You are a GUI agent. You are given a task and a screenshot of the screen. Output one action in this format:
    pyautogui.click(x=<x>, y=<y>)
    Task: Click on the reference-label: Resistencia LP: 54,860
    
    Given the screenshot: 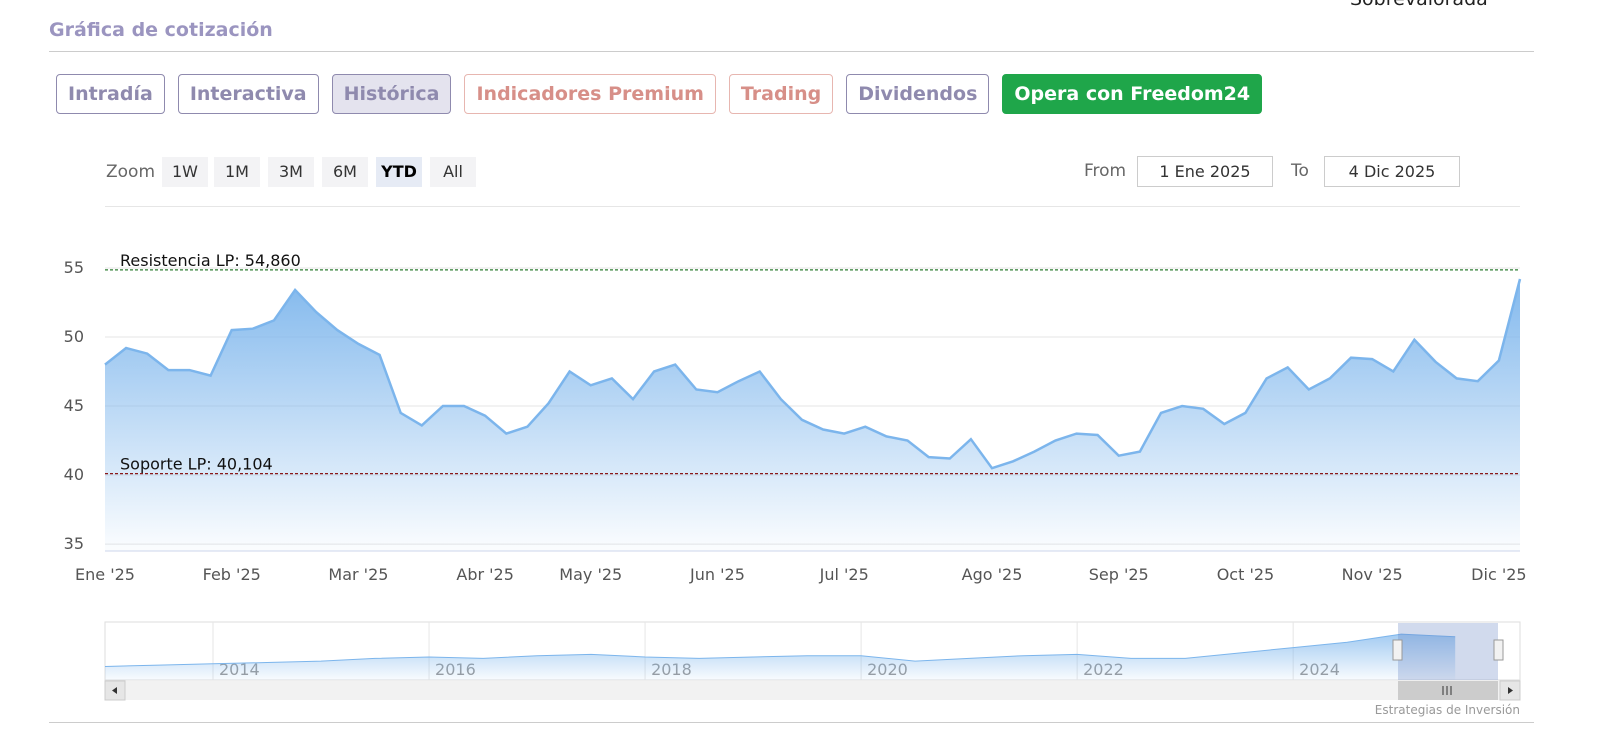 What is the action you would take?
    pyautogui.click(x=210, y=260)
    